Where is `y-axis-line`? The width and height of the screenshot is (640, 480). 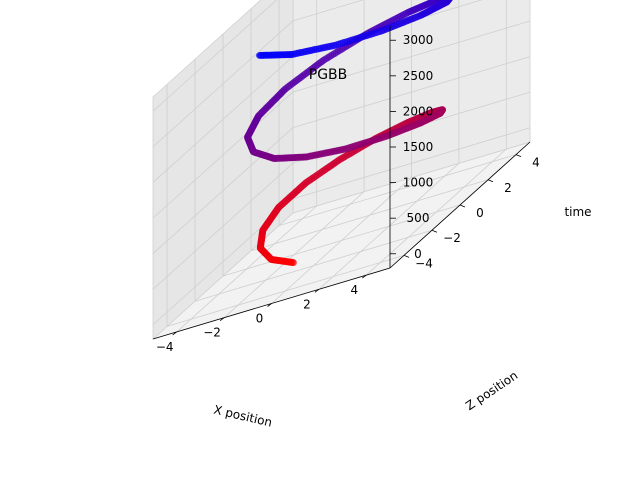 y-axis-line is located at coordinates (460, 205).